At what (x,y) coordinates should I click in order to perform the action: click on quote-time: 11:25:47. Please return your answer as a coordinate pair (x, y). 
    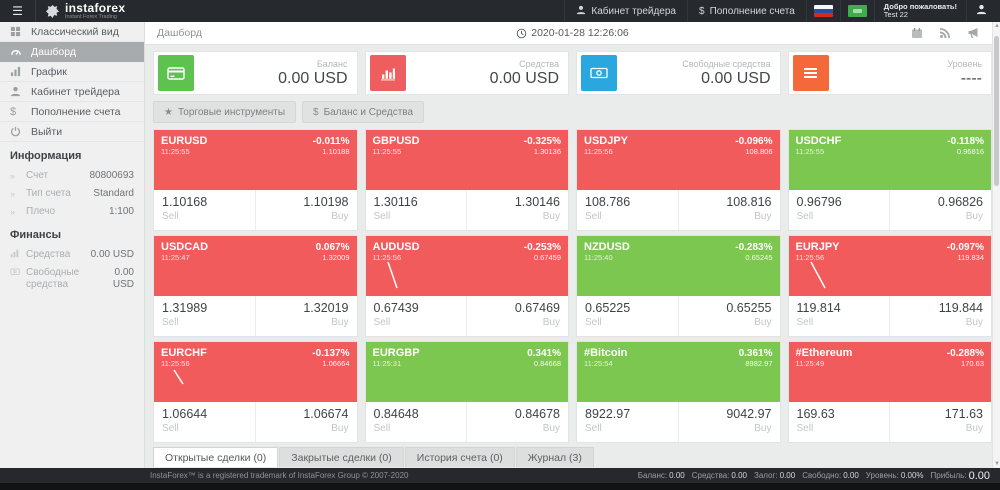
    Looking at the image, I should click on (175, 257).